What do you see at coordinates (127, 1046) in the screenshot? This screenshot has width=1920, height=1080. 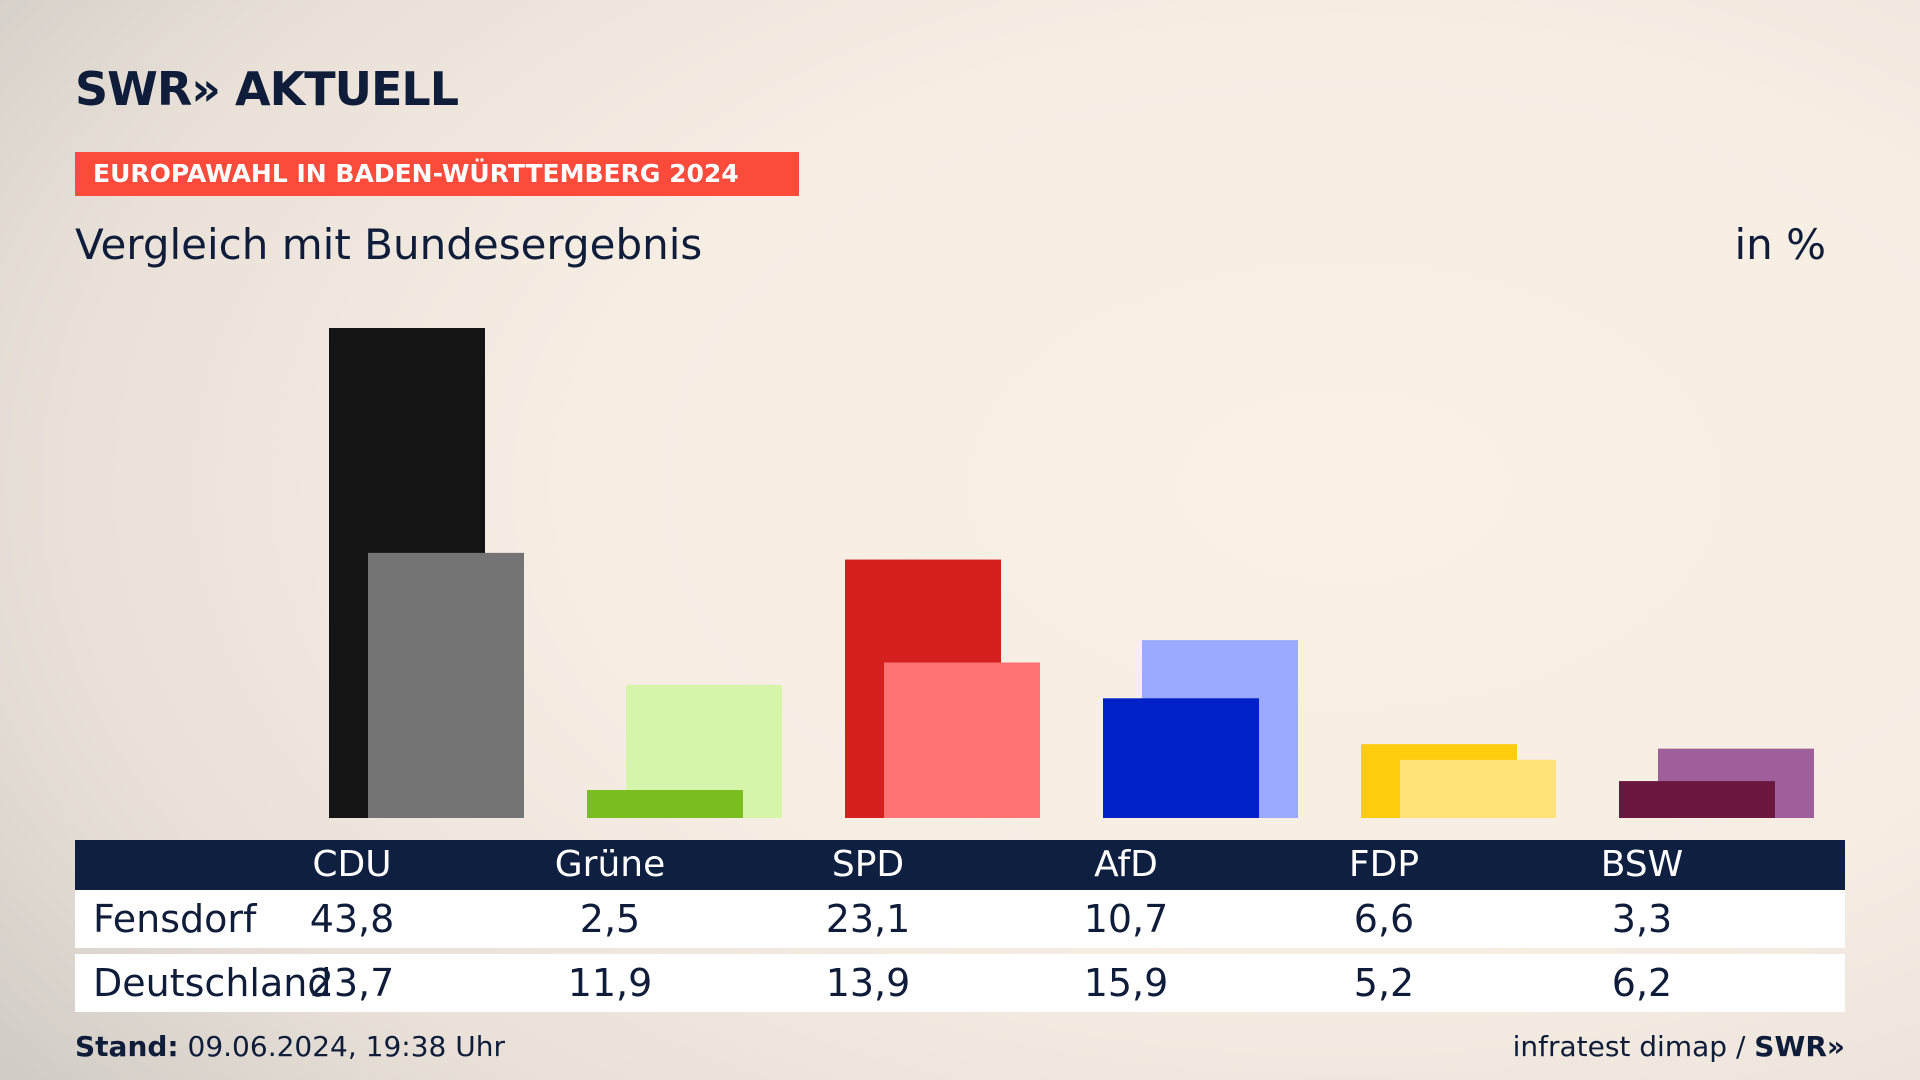 I see `stand-label: Stand:` at bounding box center [127, 1046].